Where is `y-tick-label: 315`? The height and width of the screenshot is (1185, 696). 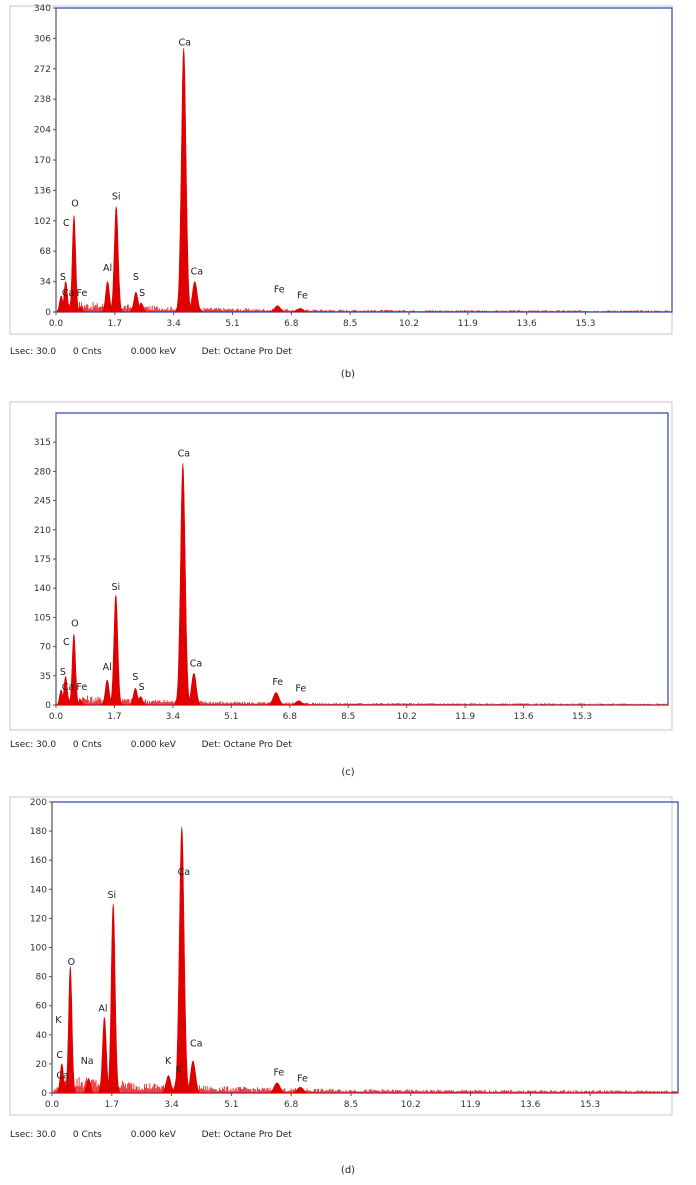 y-tick-label: 315 is located at coordinates (42, 443).